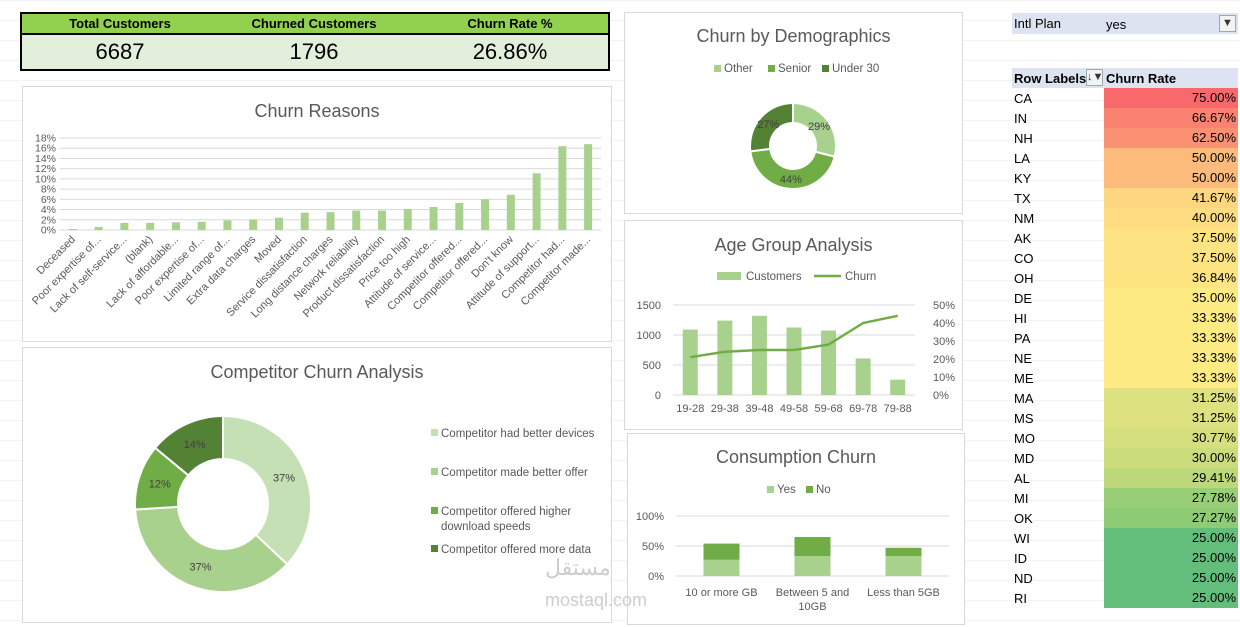 This screenshot has height=627, width=1240. I want to click on pivot-row: MD 30.00%, so click(1125, 458).